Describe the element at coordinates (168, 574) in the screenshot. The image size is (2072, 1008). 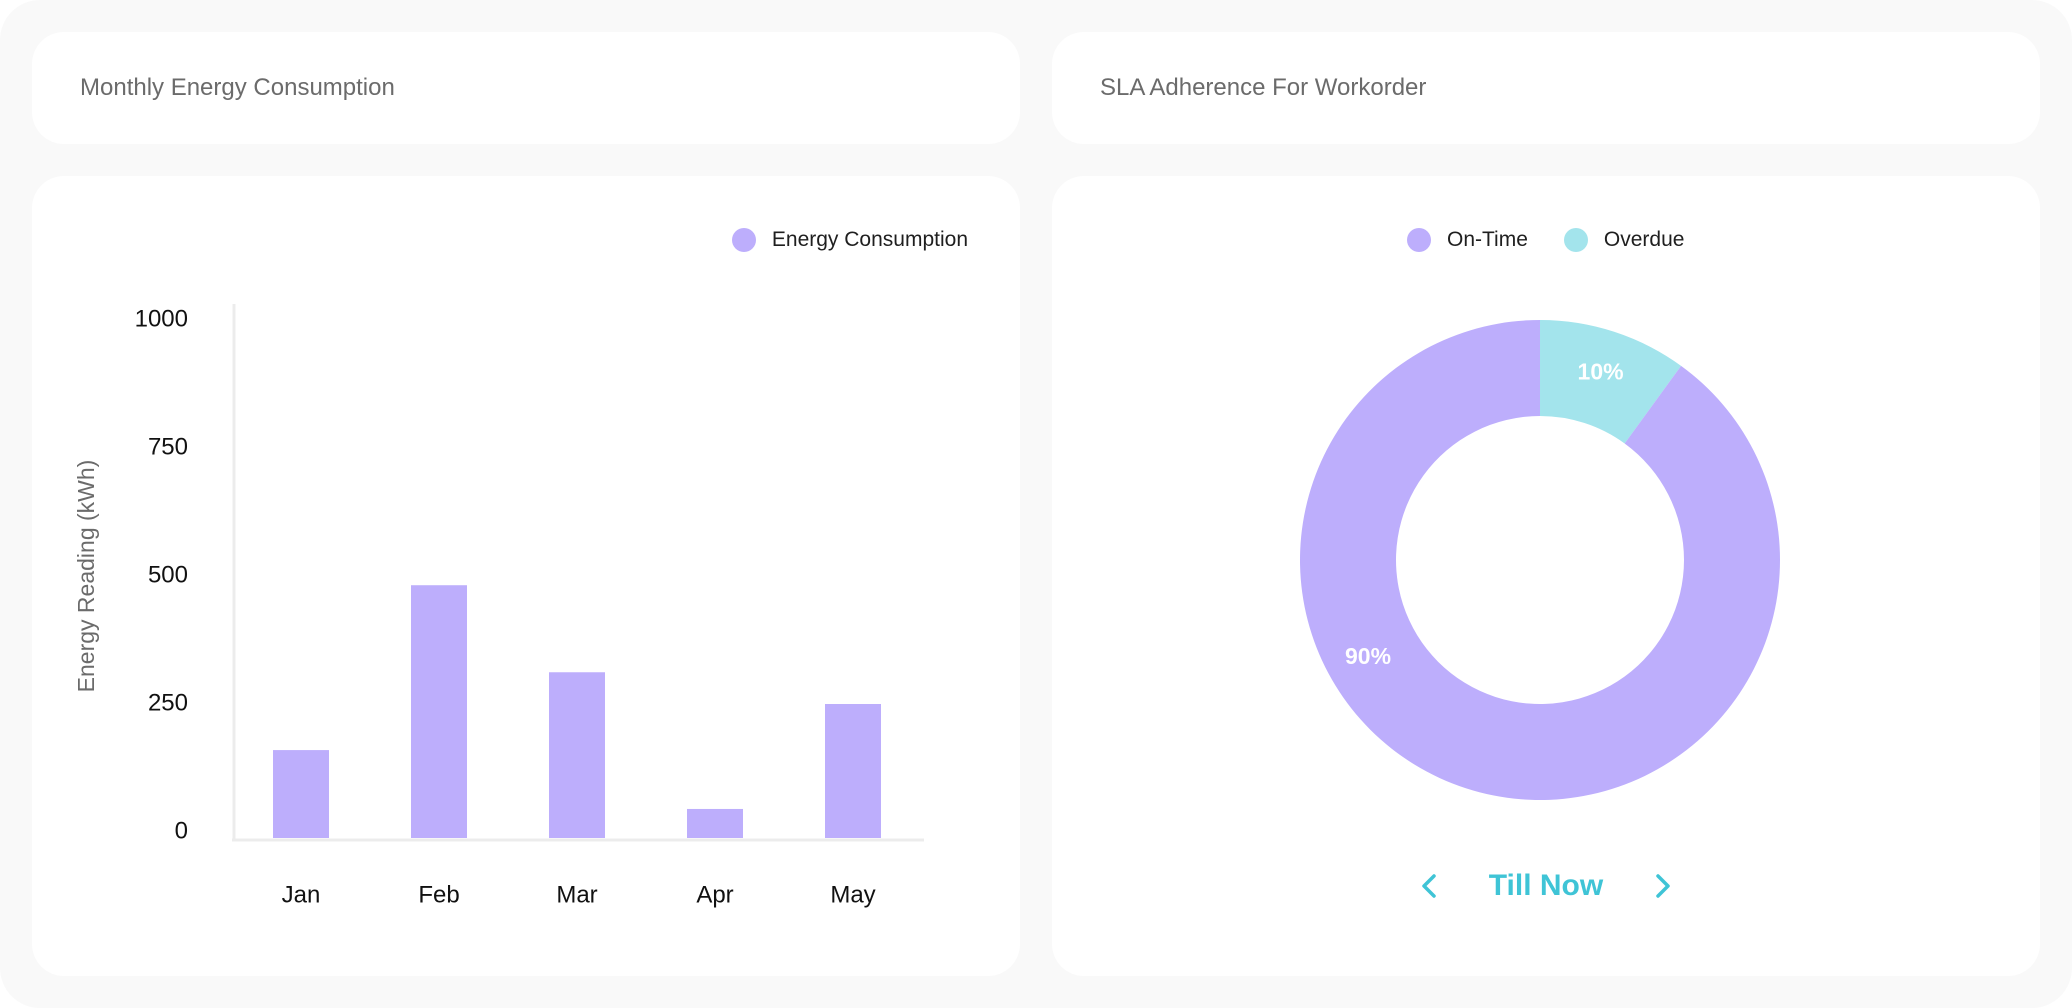
I see `y-tick-label: 500` at that location.